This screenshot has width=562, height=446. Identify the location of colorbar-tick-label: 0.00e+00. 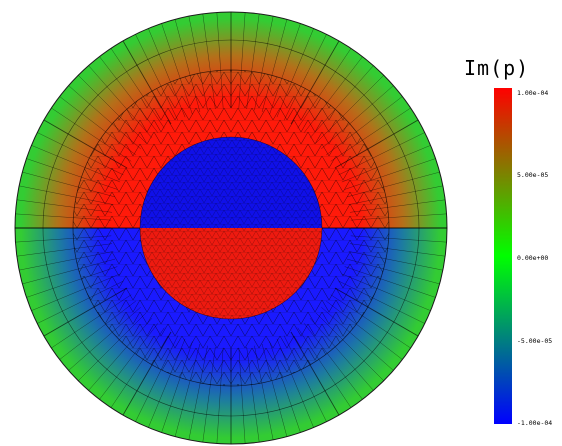
(533, 258).